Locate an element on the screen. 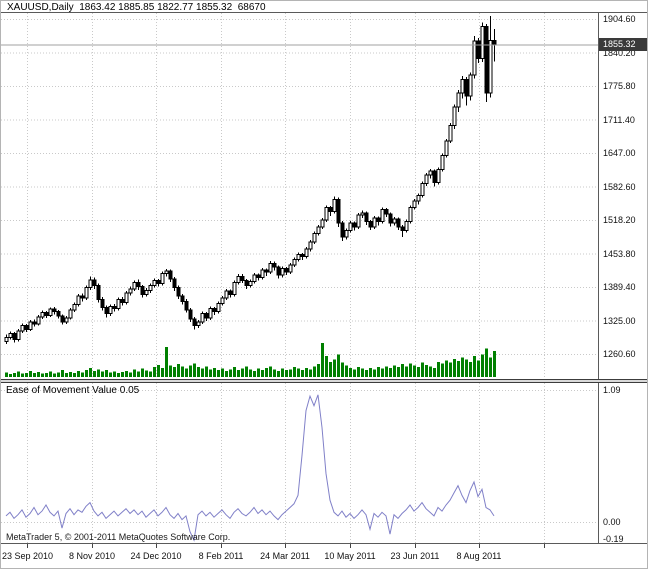 The image size is (648, 569). price-axis-label: 1711.40 is located at coordinates (619, 119).